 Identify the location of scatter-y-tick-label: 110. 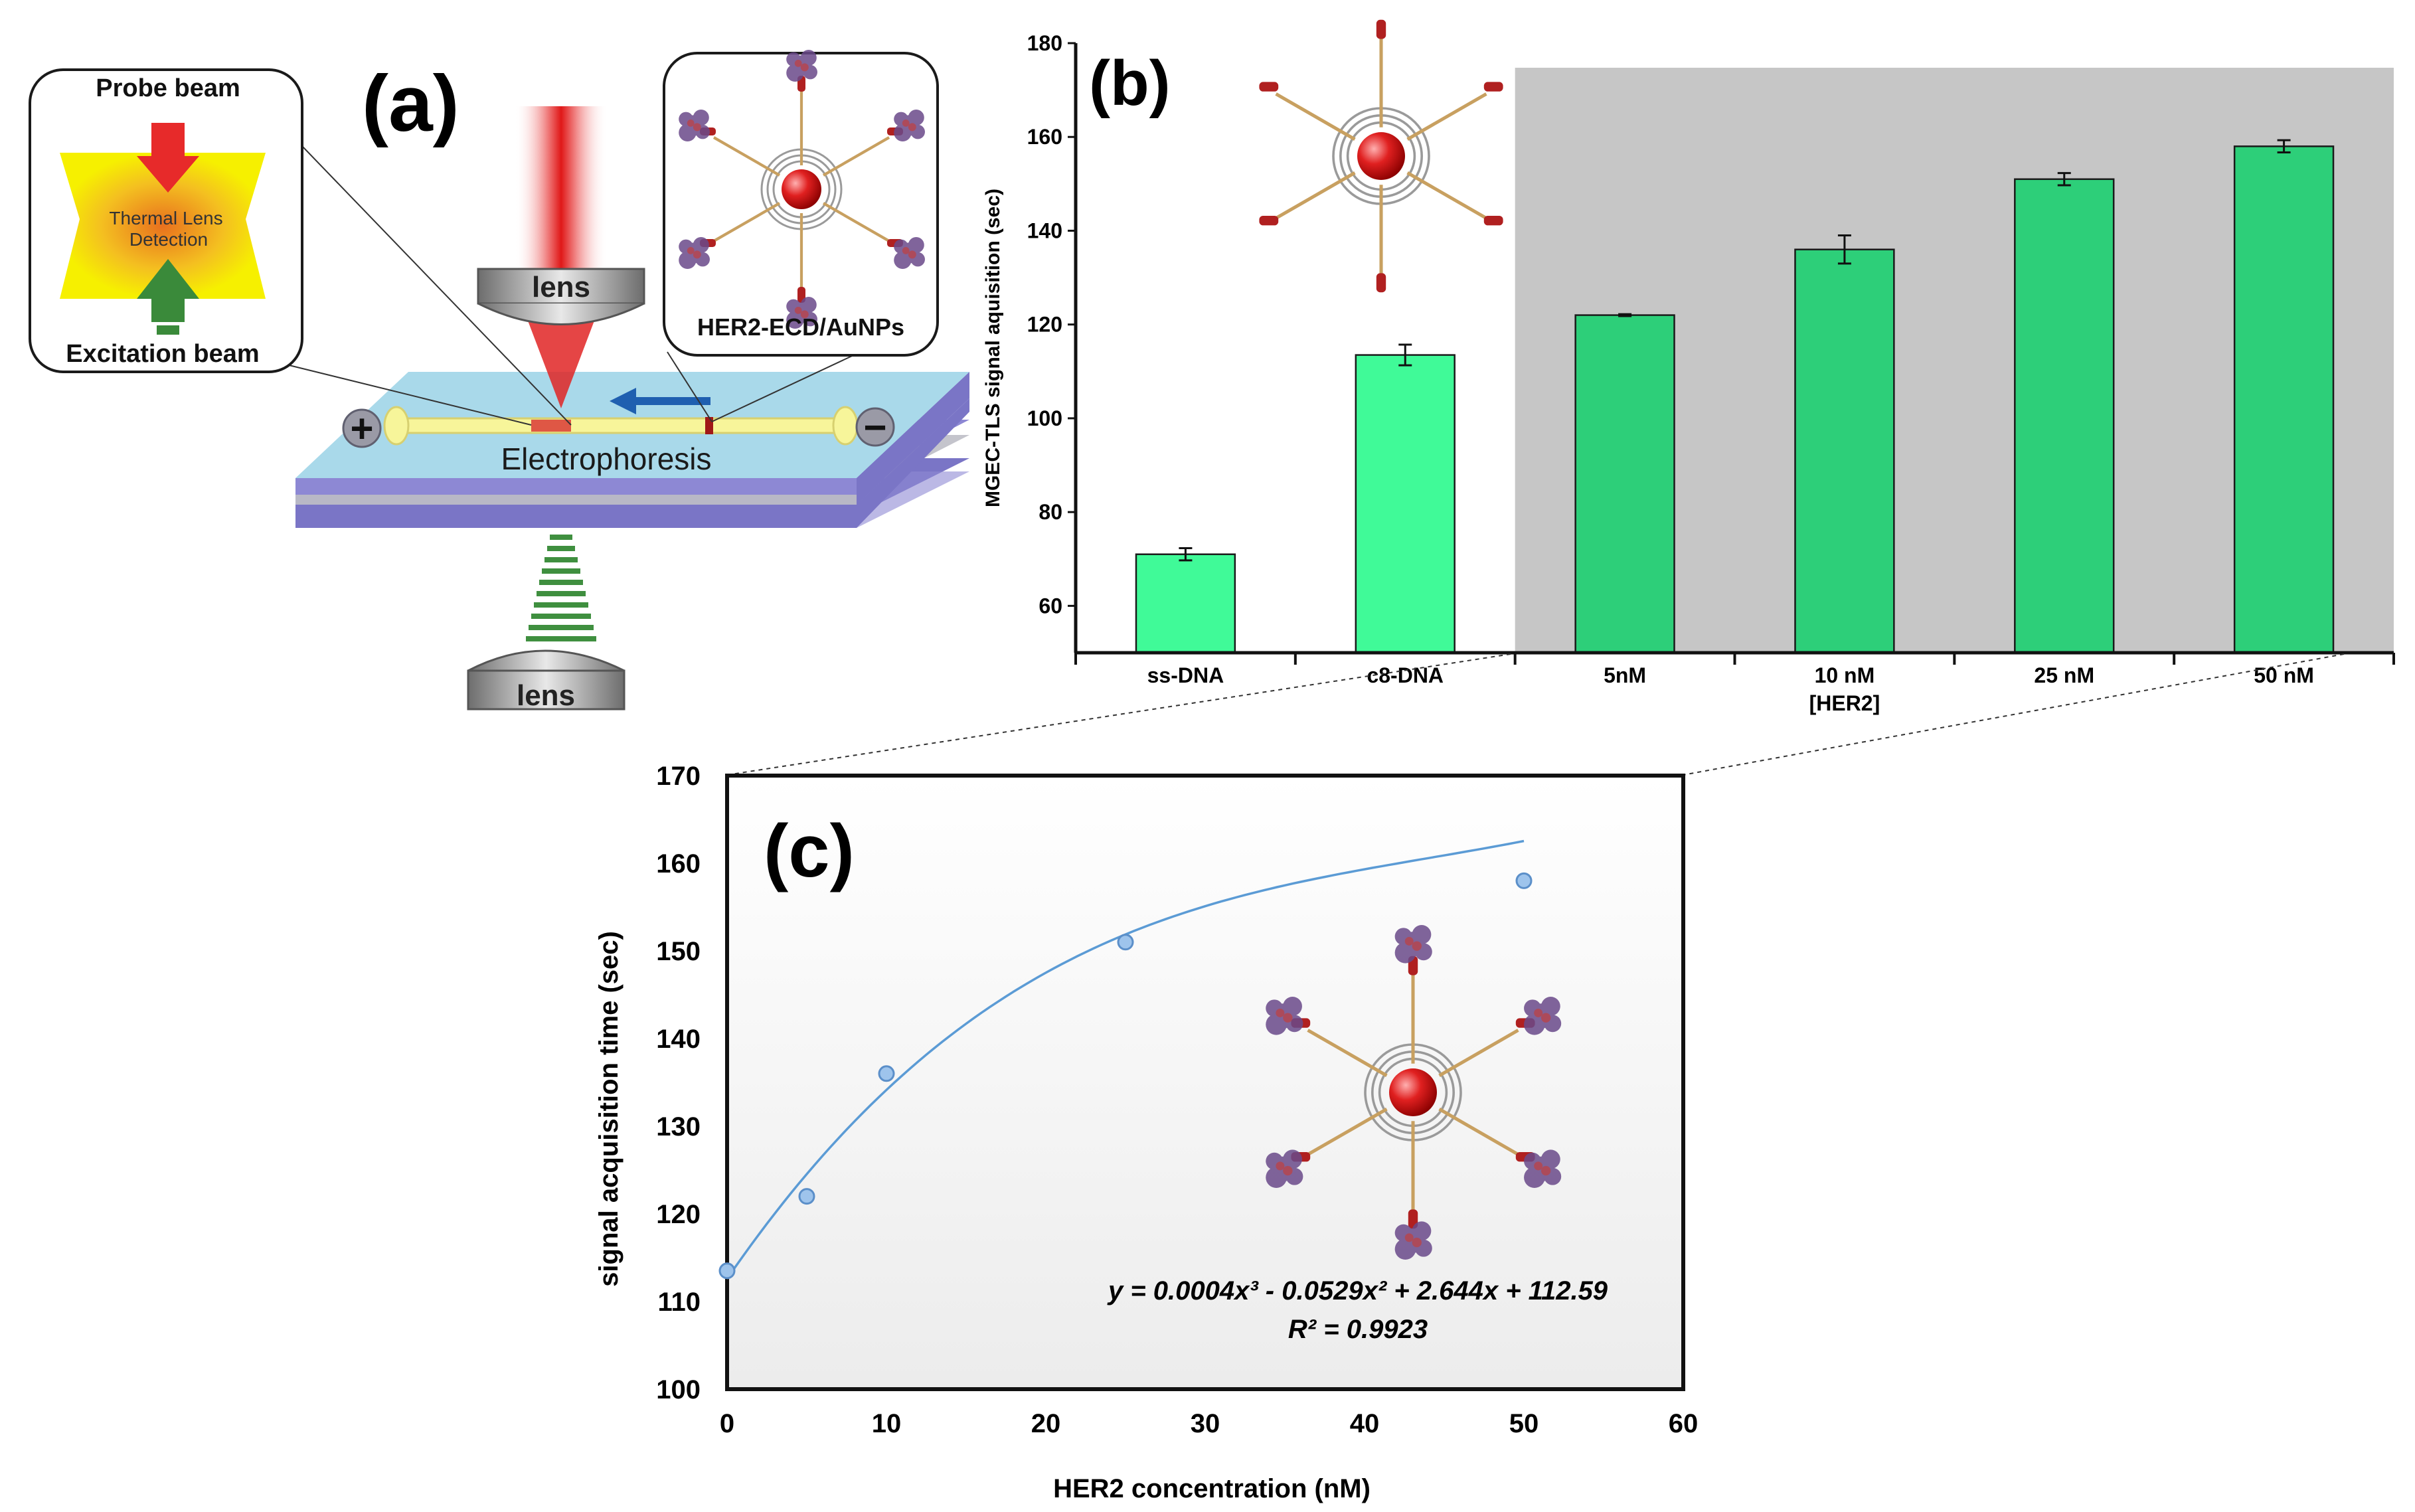
(679, 1302).